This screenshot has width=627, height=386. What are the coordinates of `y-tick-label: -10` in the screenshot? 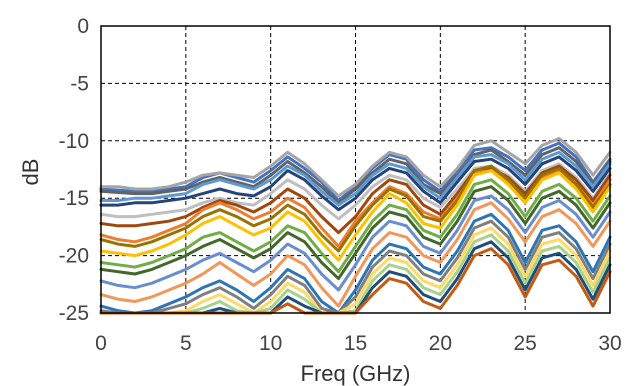 It's located at (74, 141).